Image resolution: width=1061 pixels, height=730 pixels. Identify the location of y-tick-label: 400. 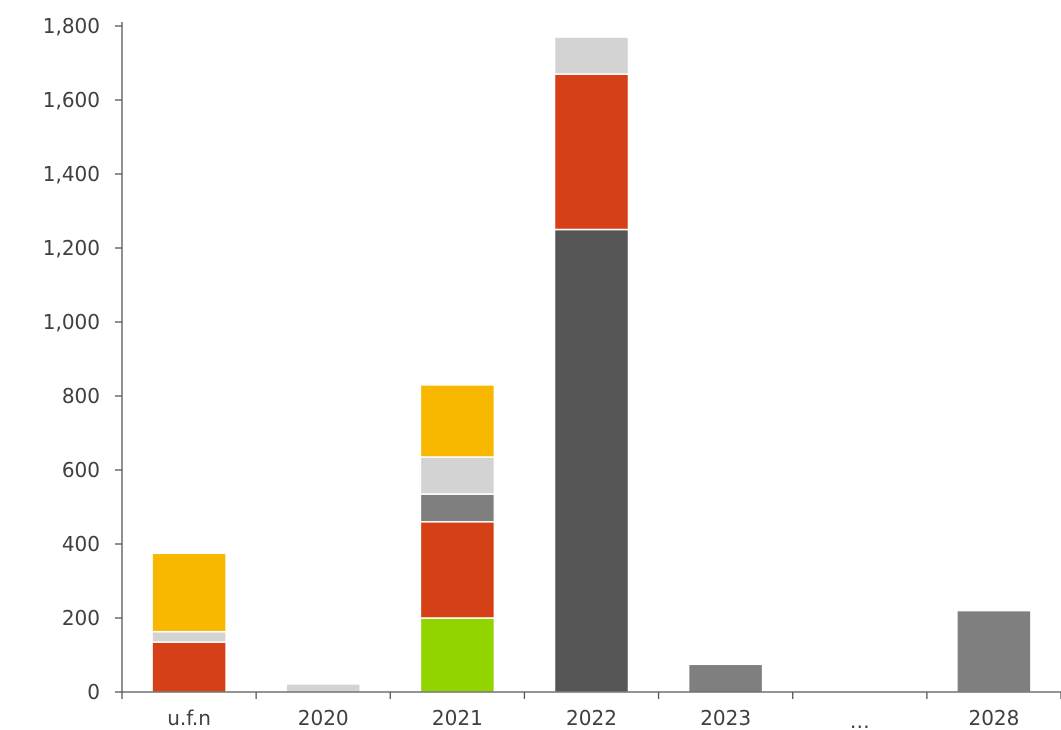
(81, 544).